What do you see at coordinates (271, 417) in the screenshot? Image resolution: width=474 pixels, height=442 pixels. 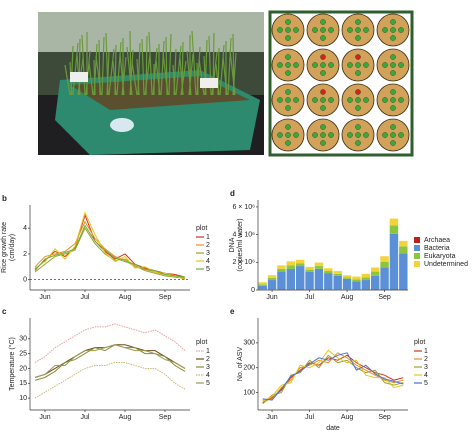 I see `x-tick-label: Jun` at bounding box center [271, 417].